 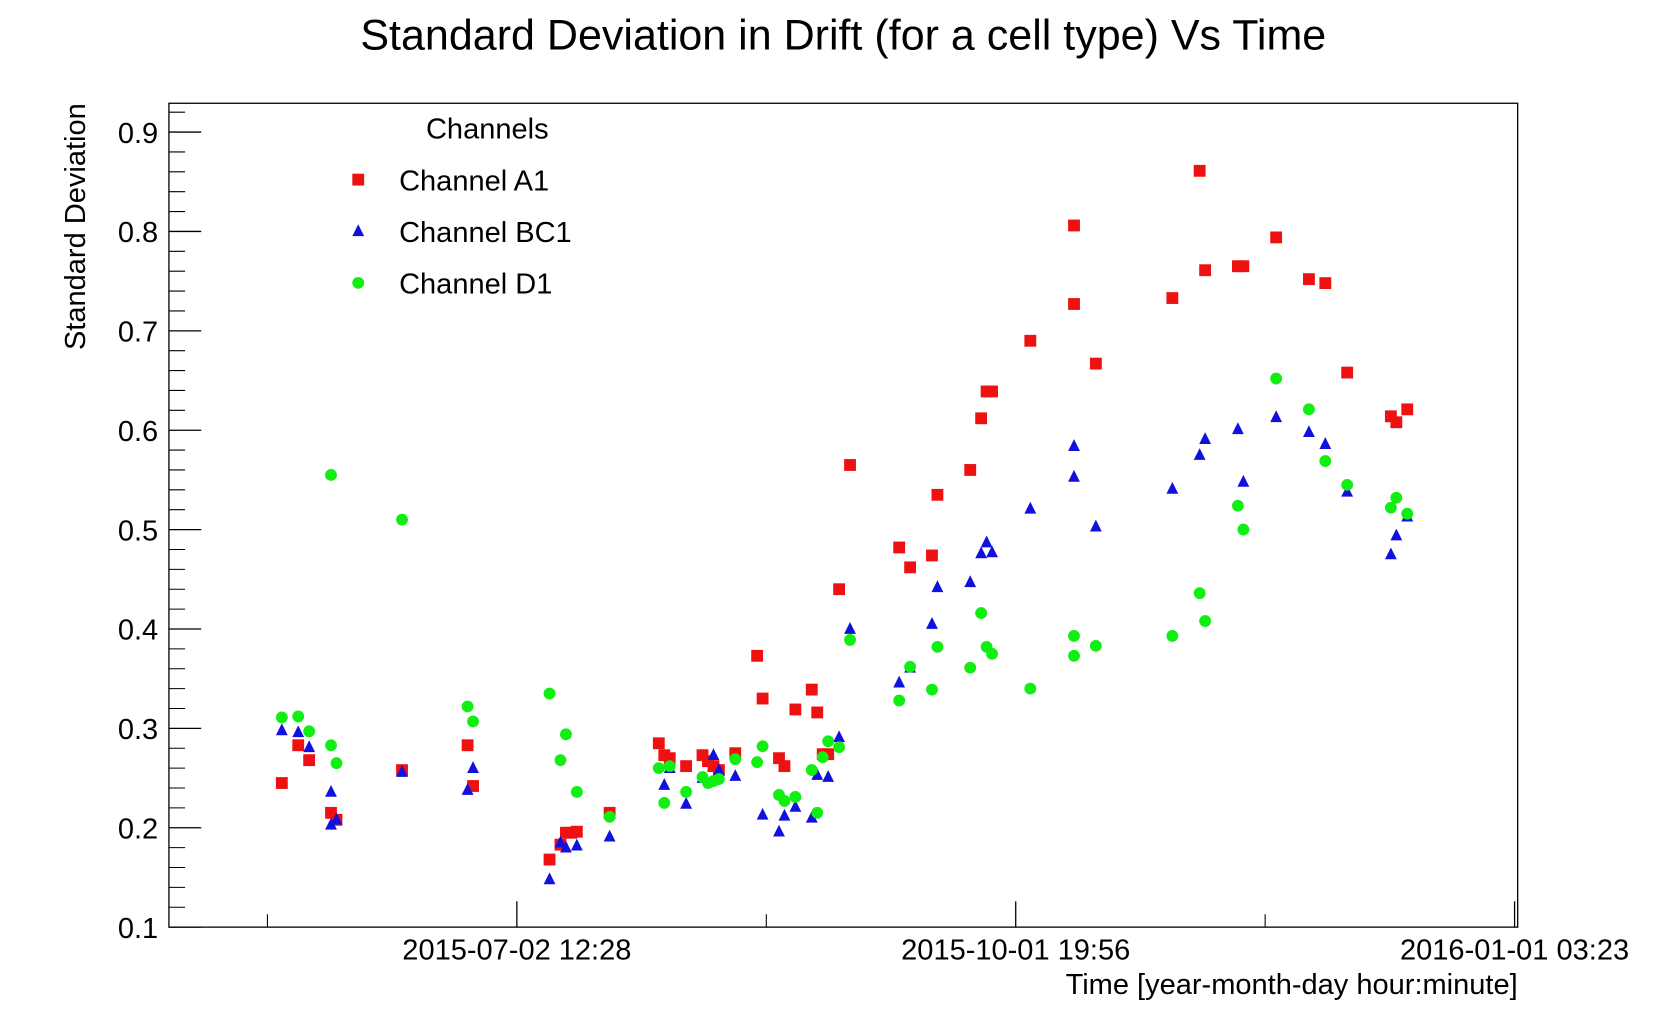 What do you see at coordinates (1514, 950) in the screenshot?
I see `x-tick-label: 2016-01-01 03:23` at bounding box center [1514, 950].